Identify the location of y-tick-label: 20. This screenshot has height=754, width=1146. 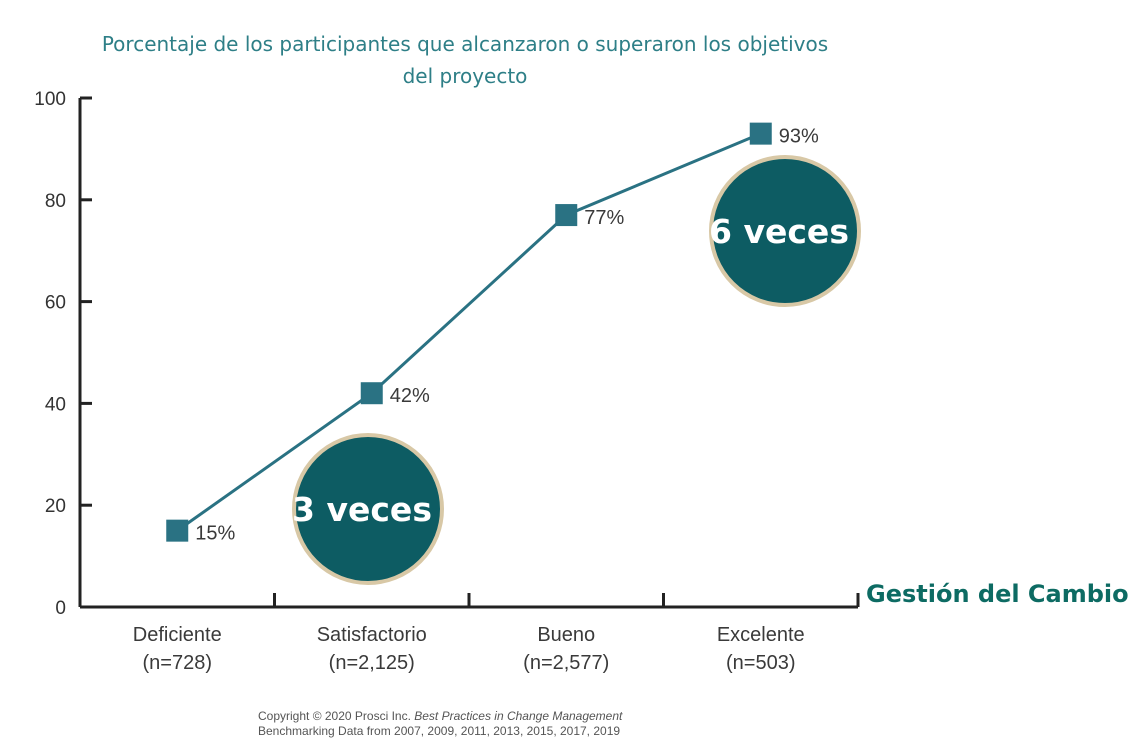
(55, 506).